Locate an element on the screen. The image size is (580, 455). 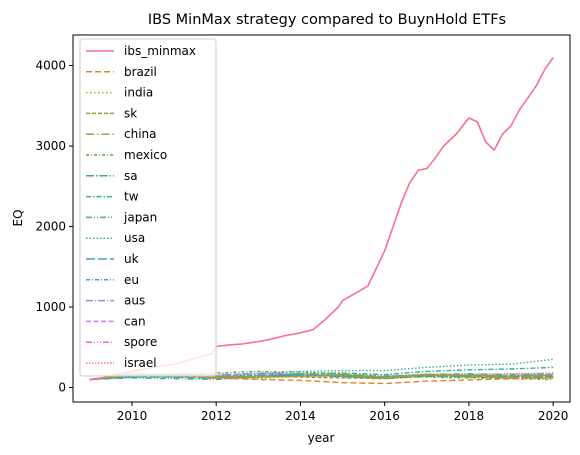
legend-label: india is located at coordinates (138, 93).